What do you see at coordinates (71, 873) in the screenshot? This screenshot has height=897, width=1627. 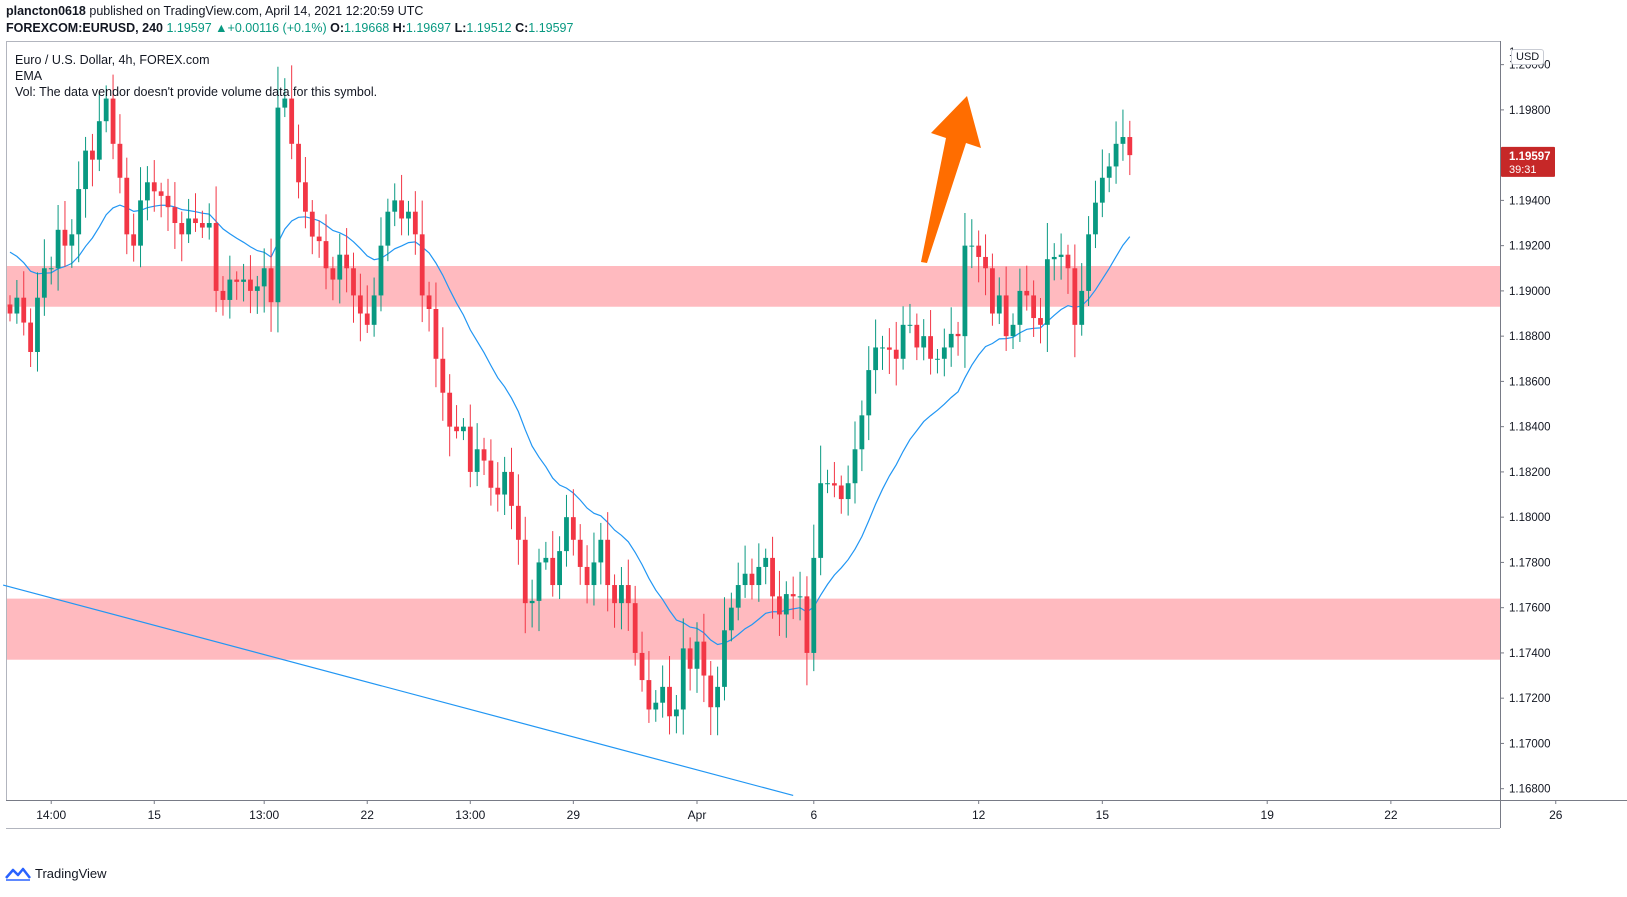 I see `footer-brand-text: TradingView` at bounding box center [71, 873].